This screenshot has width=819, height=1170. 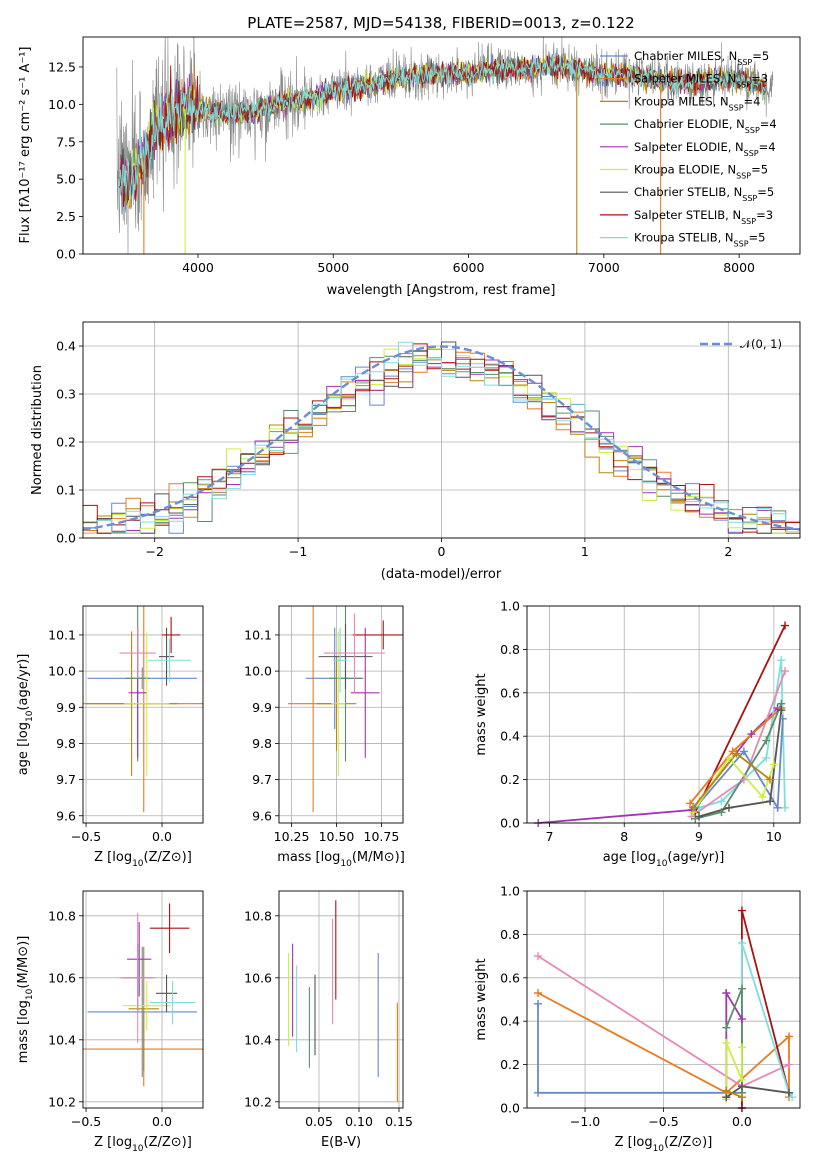 I want to click on y-axis-label: age [log10(age/yr)], so click(x=25, y=715).